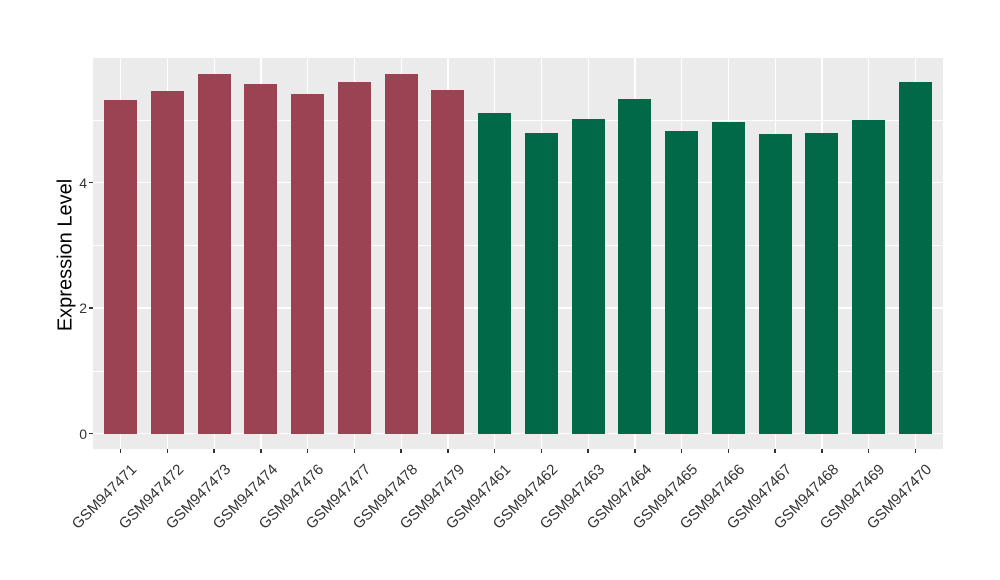  Describe the element at coordinates (65, 255) in the screenshot. I see `y-axis-title: Expression Level` at that location.